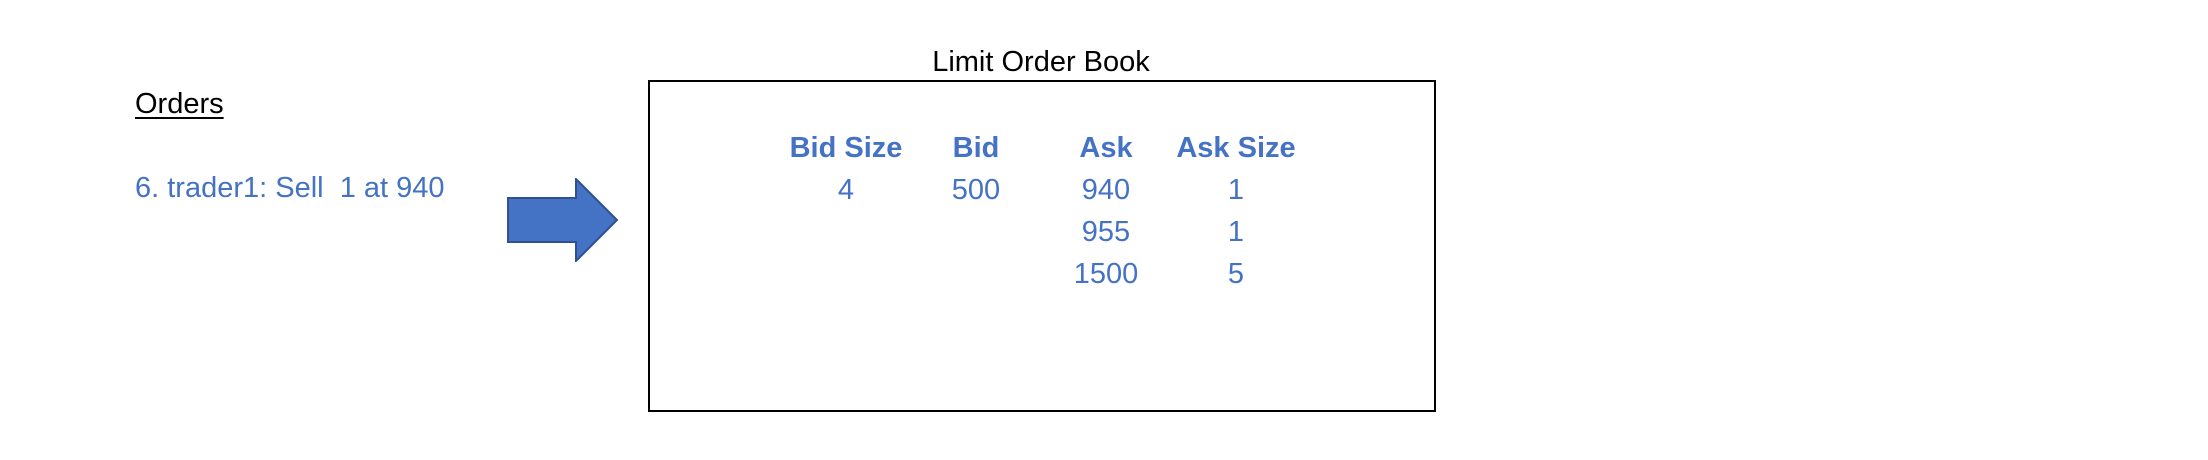  Describe the element at coordinates (846, 148) in the screenshot. I see `bid-size-header: Bid Size` at that location.